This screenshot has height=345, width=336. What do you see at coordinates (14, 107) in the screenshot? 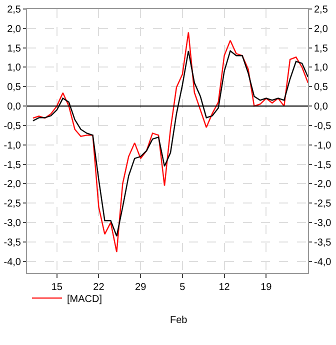
I see `y-tick-label: 0,0` at bounding box center [14, 107].